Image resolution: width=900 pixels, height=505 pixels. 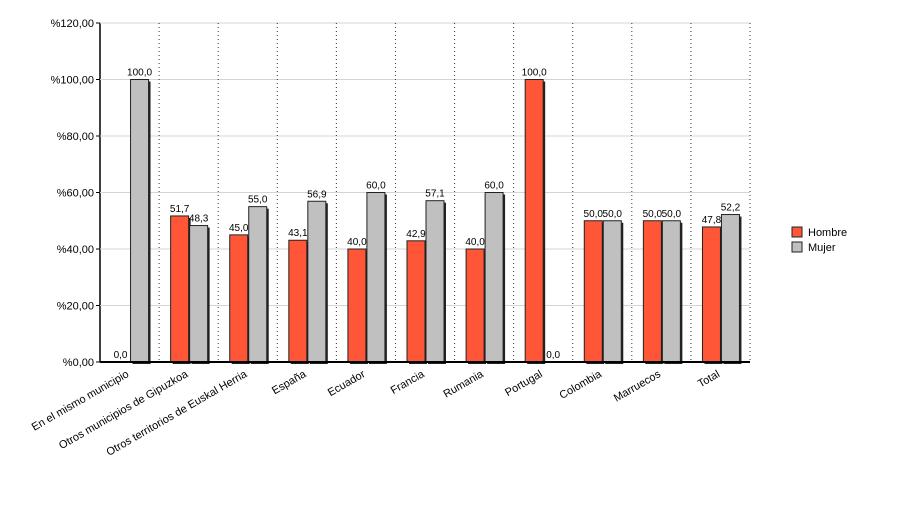 What do you see at coordinates (78, 363) in the screenshot?
I see `y-tick-label: %0,00` at bounding box center [78, 363].